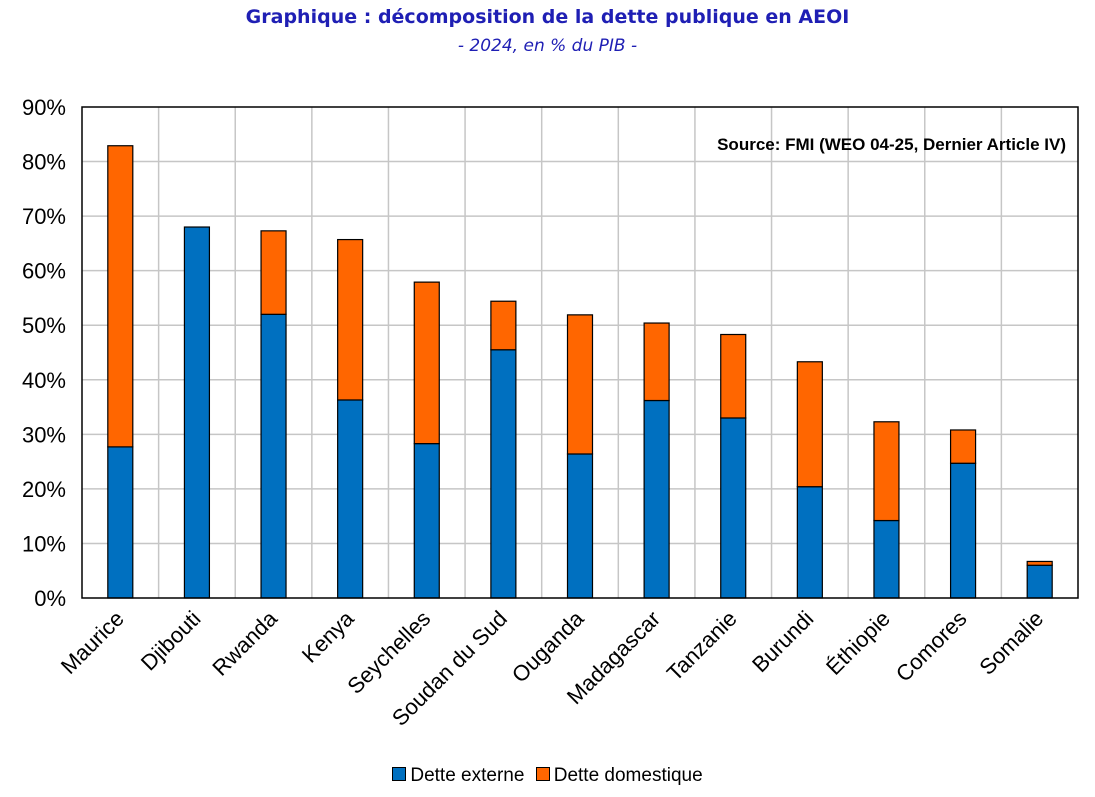 This screenshot has width=1095, height=797. I want to click on x-tick-label: Maurice, so click(92, 642).